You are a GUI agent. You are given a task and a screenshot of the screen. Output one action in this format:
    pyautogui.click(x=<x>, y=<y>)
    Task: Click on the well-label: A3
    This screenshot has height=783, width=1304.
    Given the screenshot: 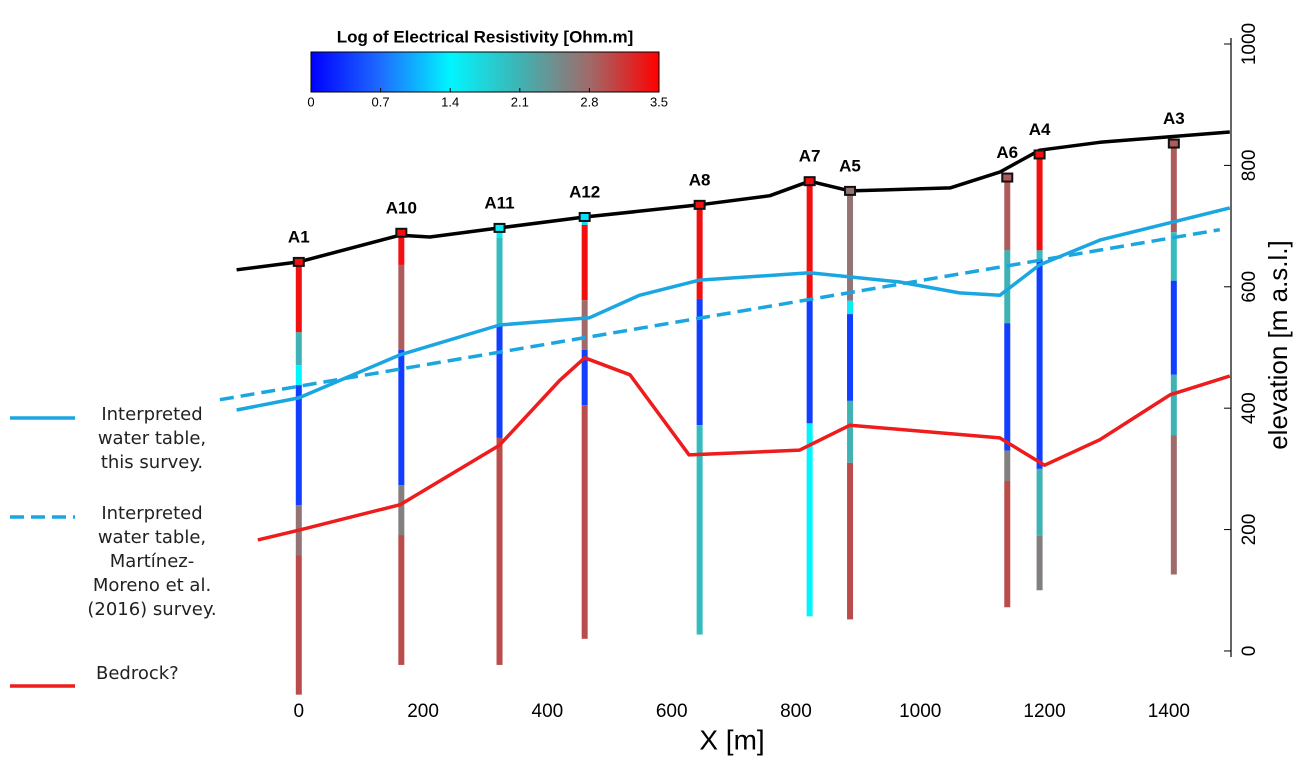 What is the action you would take?
    pyautogui.click(x=1174, y=118)
    